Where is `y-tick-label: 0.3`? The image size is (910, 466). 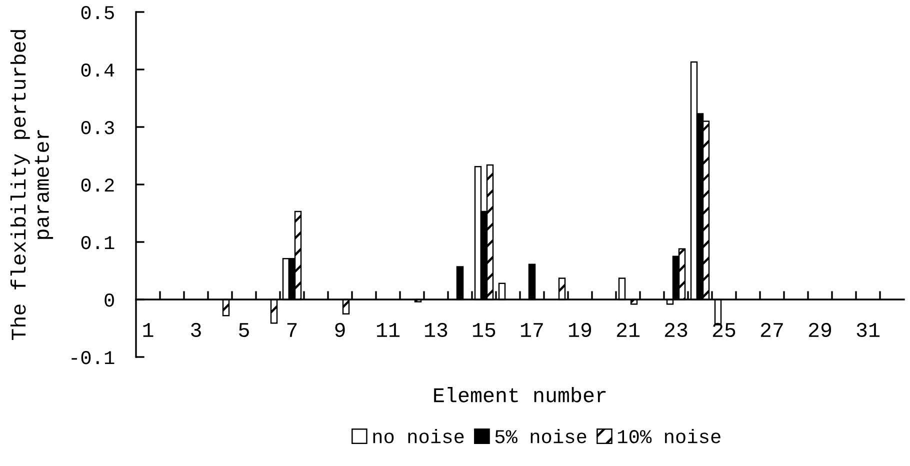 y-tick-label: 0.3 is located at coordinates (97, 127).